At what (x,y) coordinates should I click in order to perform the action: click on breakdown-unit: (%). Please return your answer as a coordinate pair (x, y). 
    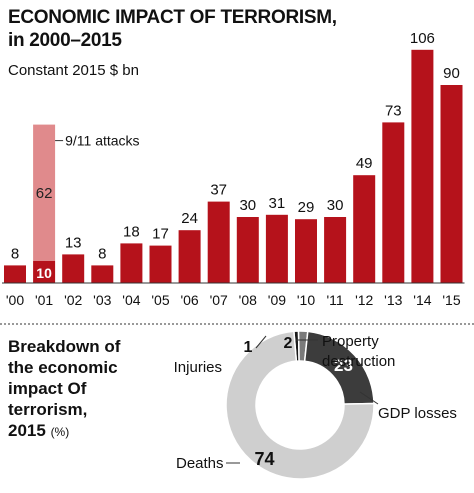
    Looking at the image, I should click on (60, 432).